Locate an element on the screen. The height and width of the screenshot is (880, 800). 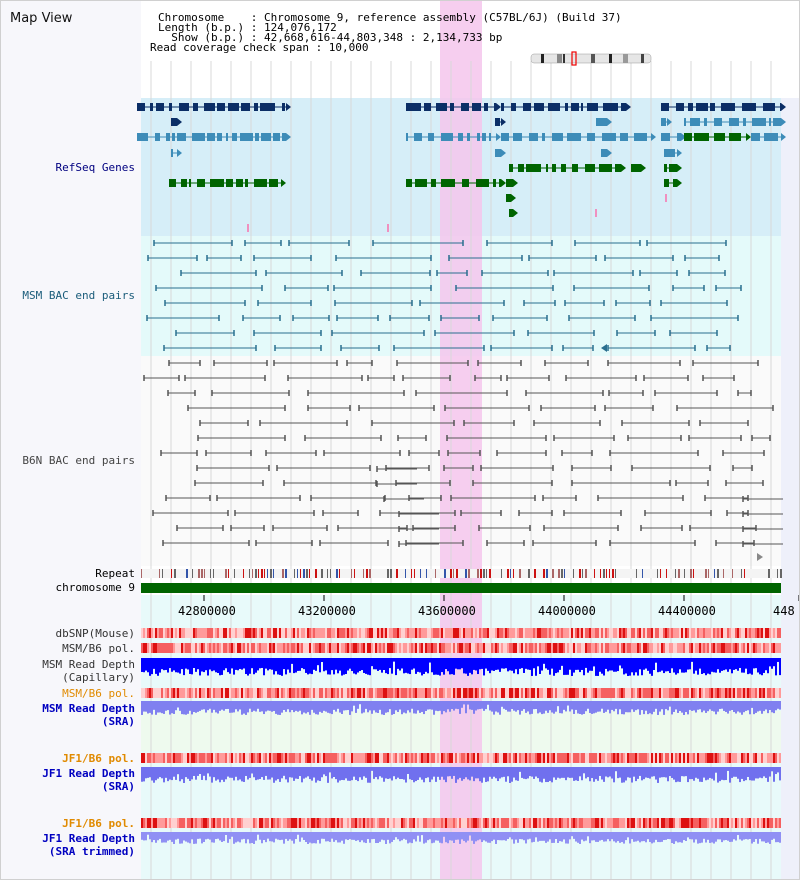
msm-depth-sra-label: MSM Read Depth is located at coordinates (88, 708).